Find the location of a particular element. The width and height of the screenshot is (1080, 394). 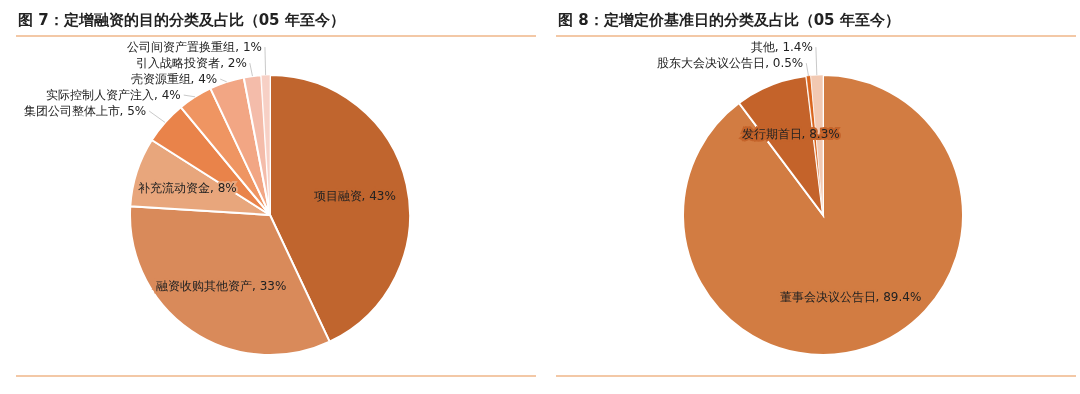

slice-label: 其他, 1.4% is located at coordinates (781, 46).